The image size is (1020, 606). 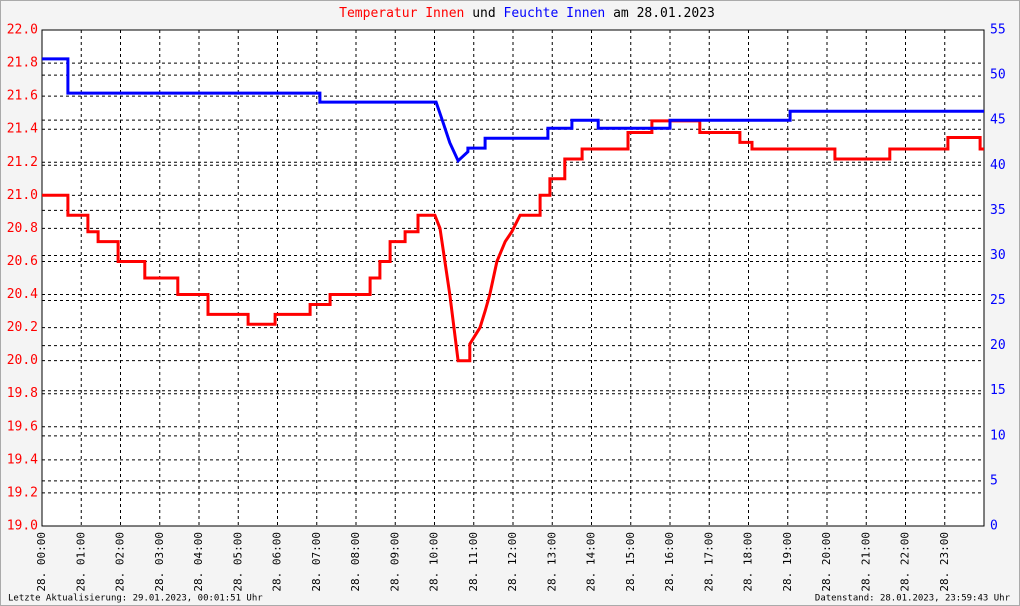 I want to click on x-tick-label: 28. 05:00, so click(x=237, y=562).